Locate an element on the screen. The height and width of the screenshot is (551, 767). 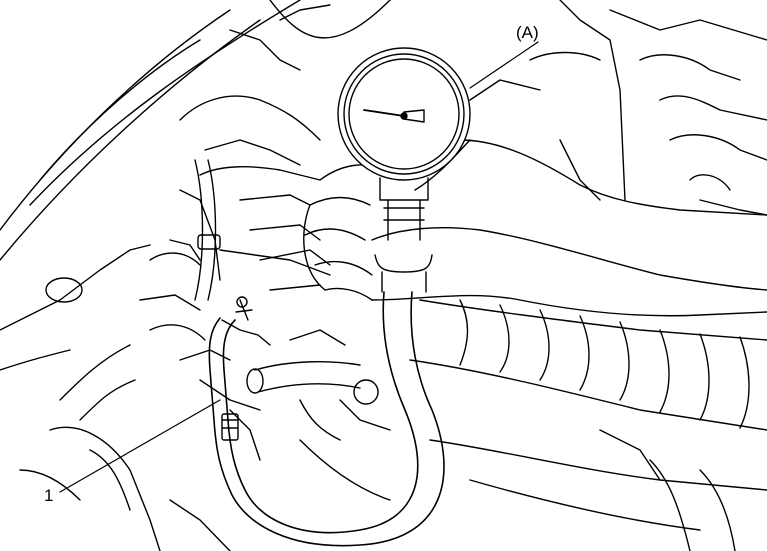
leader-line-gauge is located at coordinates (504, 65).